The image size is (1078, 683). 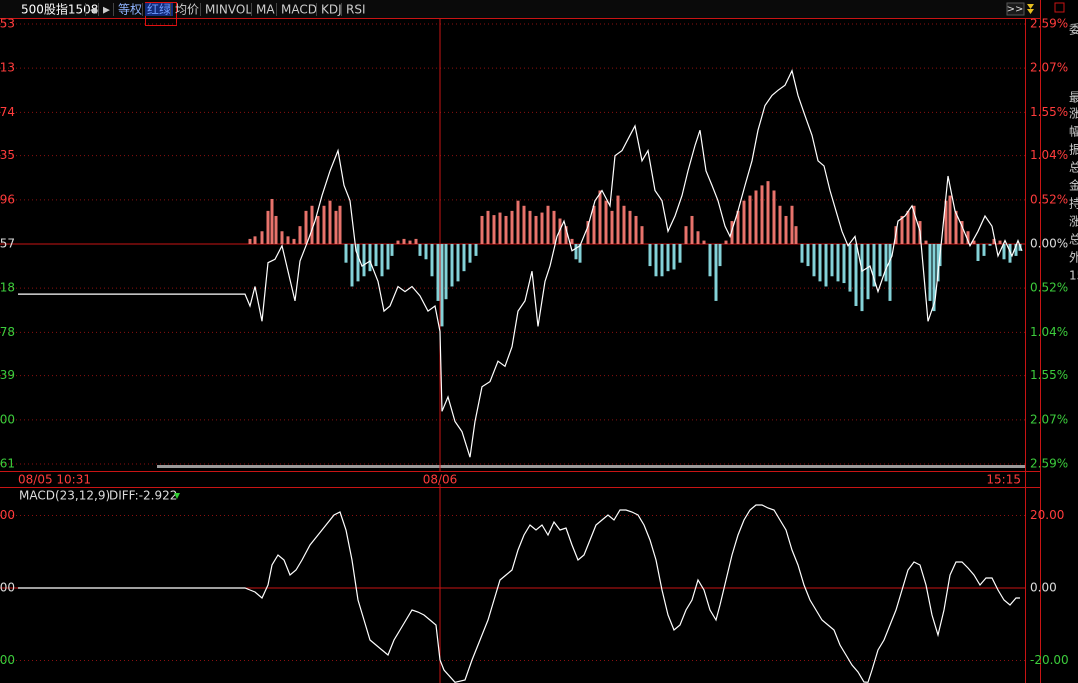 I want to click on toolbar-tab: 等权, so click(x=130, y=10).